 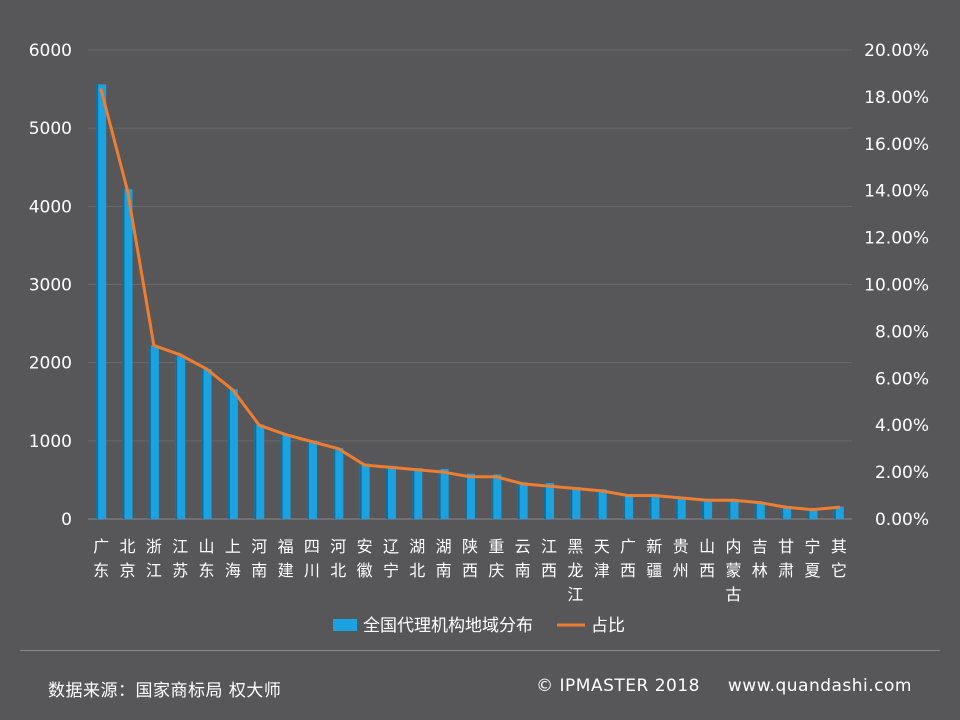 What do you see at coordinates (839, 558) in the screenshot?
I see `x-tick-label: 其它` at bounding box center [839, 558].